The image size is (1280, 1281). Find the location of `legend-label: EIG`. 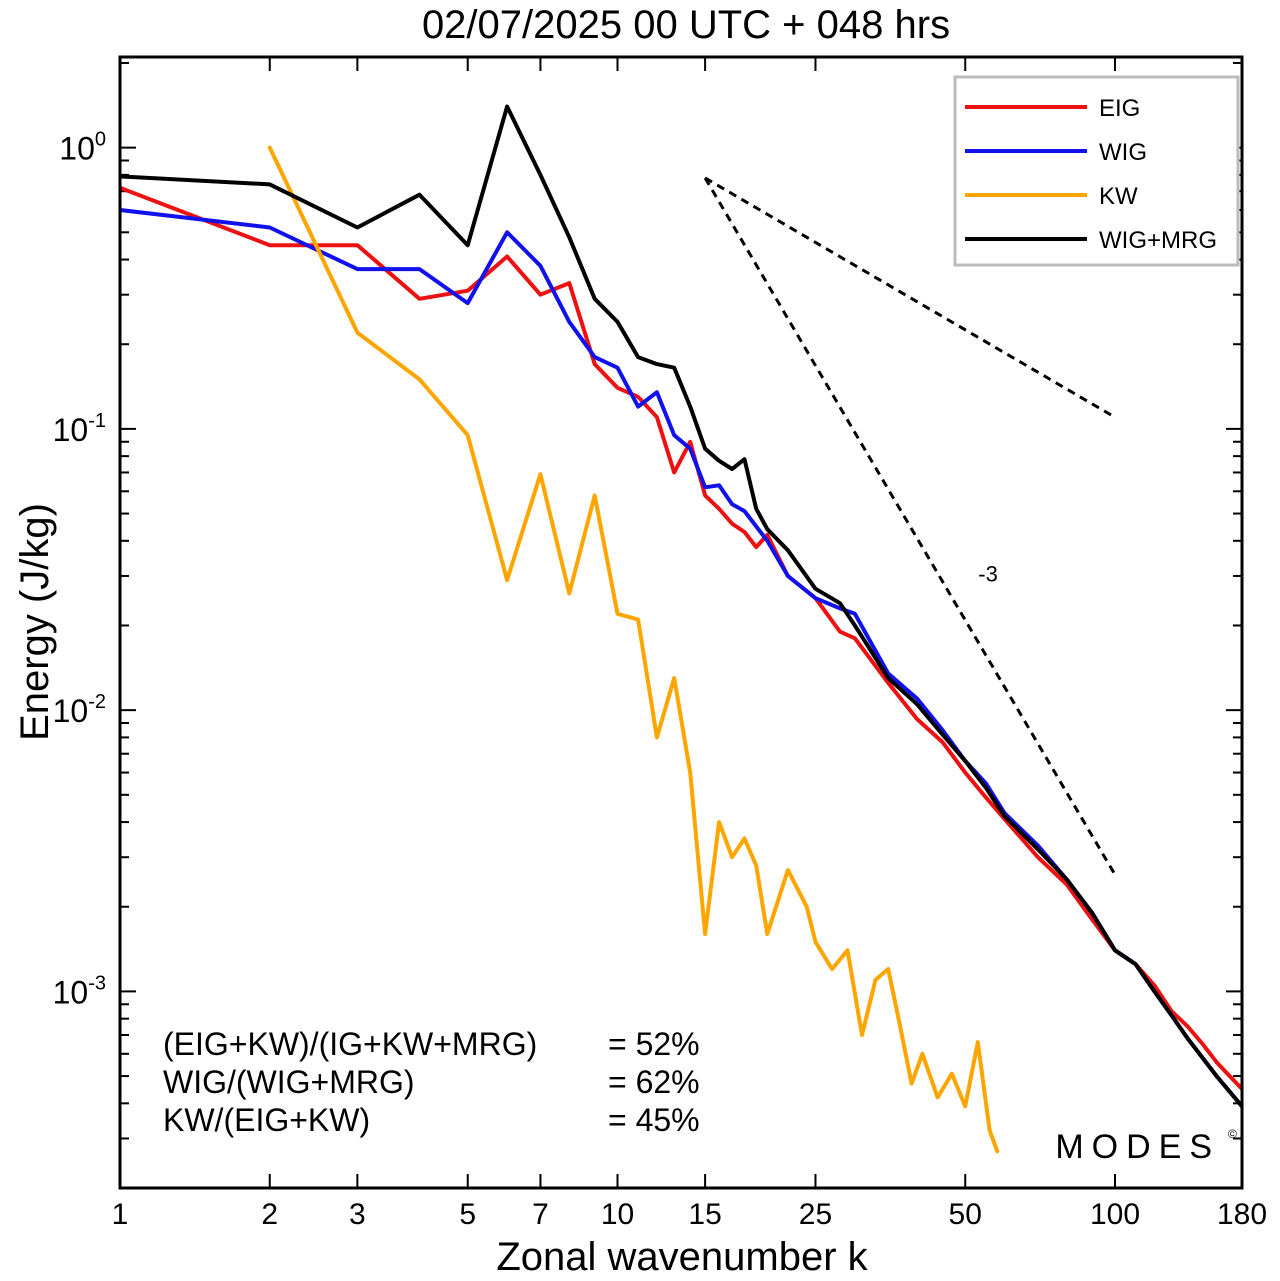

legend-label: EIG is located at coordinates (1119, 108).